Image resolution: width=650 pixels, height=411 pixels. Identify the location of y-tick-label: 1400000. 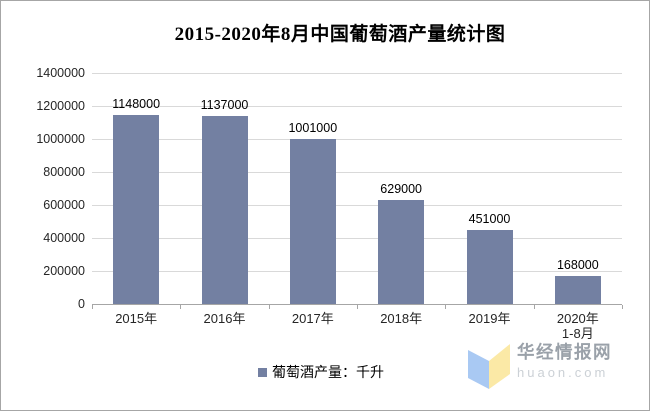
(60, 73).